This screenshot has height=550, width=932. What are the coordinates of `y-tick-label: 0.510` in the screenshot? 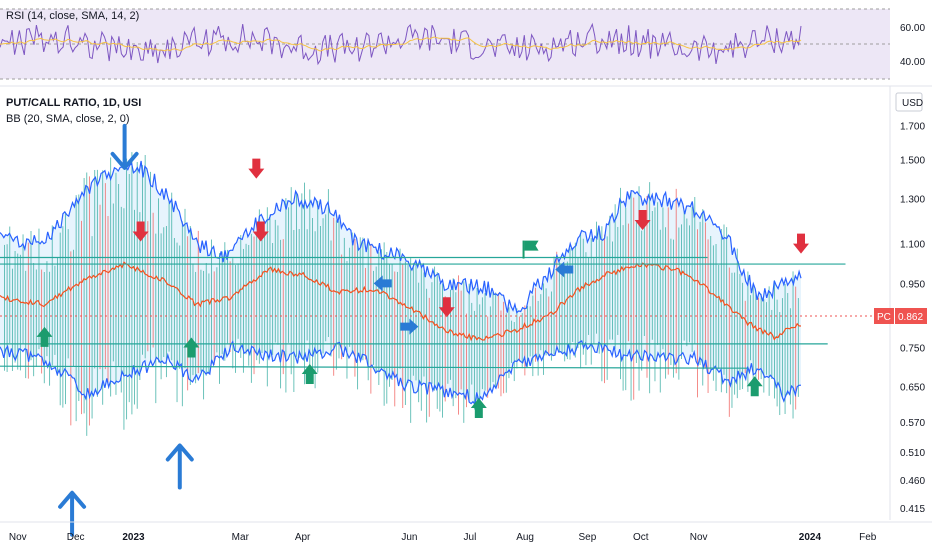 It's located at (912, 453).